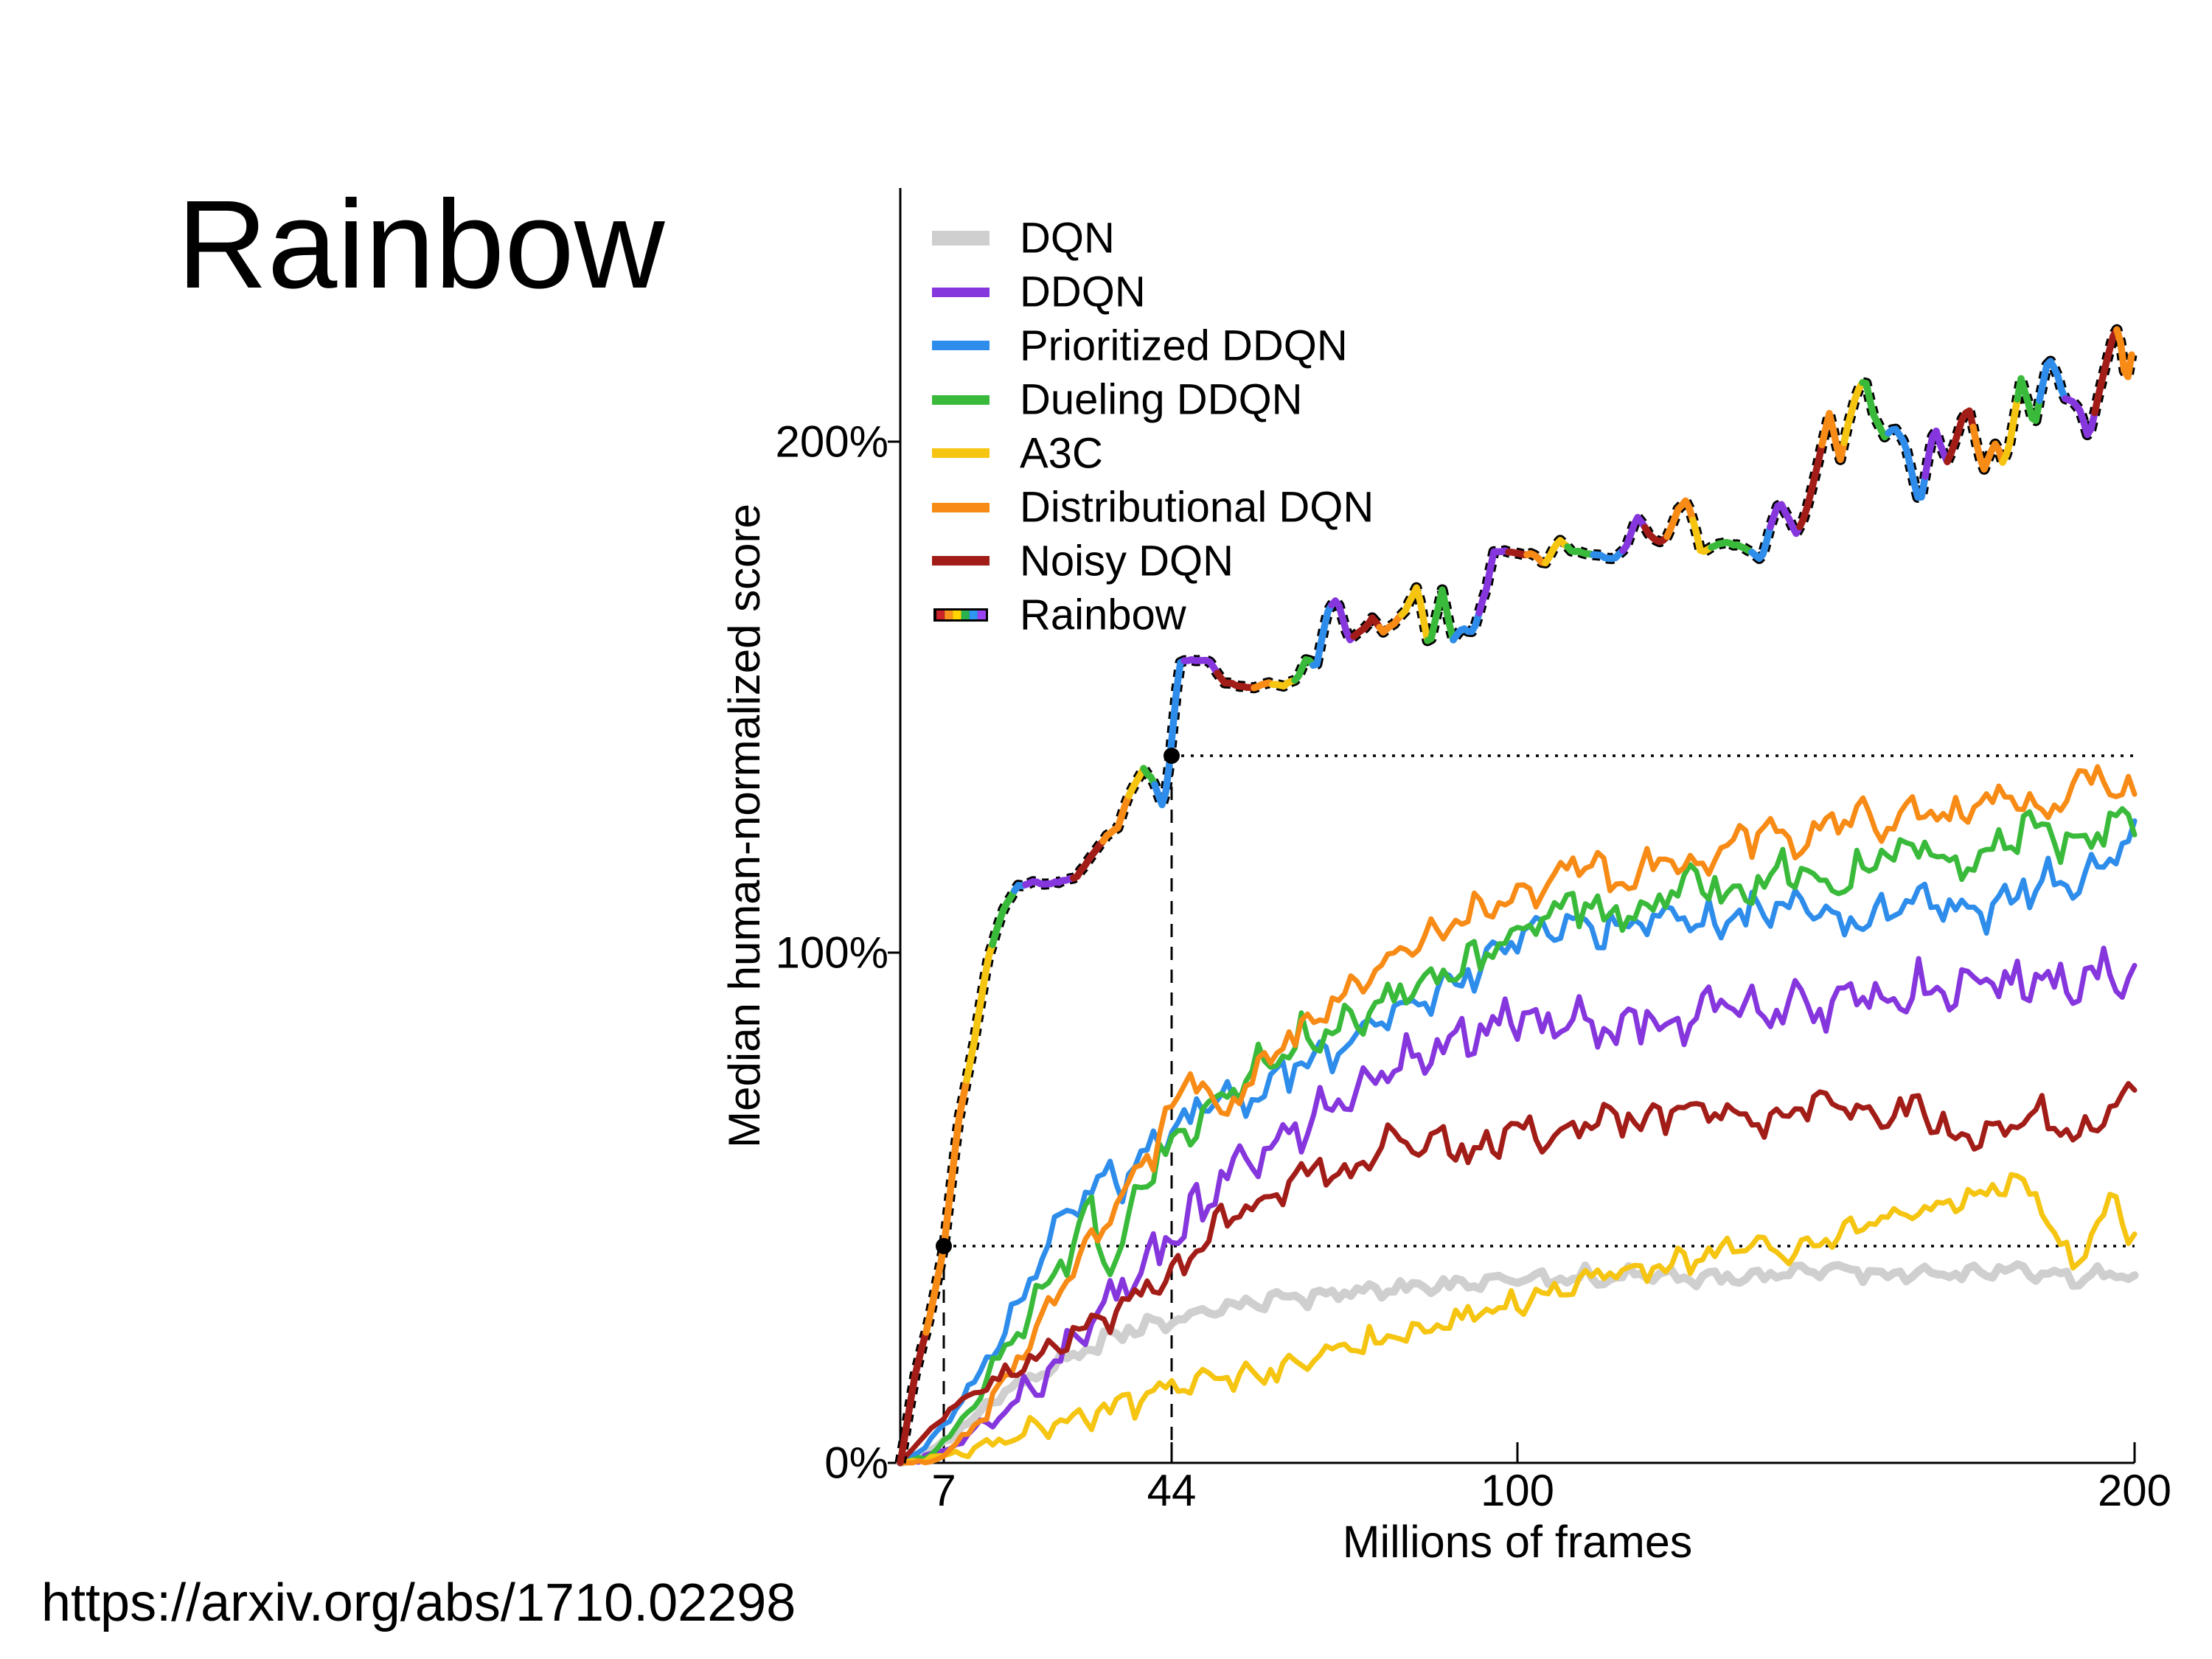 The height and width of the screenshot is (1659, 2212). Describe the element at coordinates (856, 1463) in the screenshot. I see `svg-text: 0%` at that location.